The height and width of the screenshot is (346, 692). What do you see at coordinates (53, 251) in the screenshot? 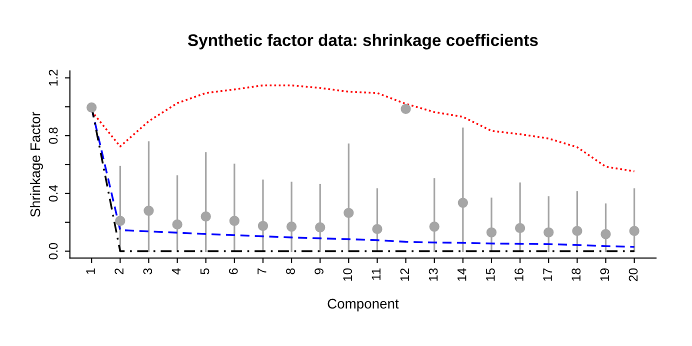
I see `y-tick-label: 0.0` at bounding box center [53, 251].